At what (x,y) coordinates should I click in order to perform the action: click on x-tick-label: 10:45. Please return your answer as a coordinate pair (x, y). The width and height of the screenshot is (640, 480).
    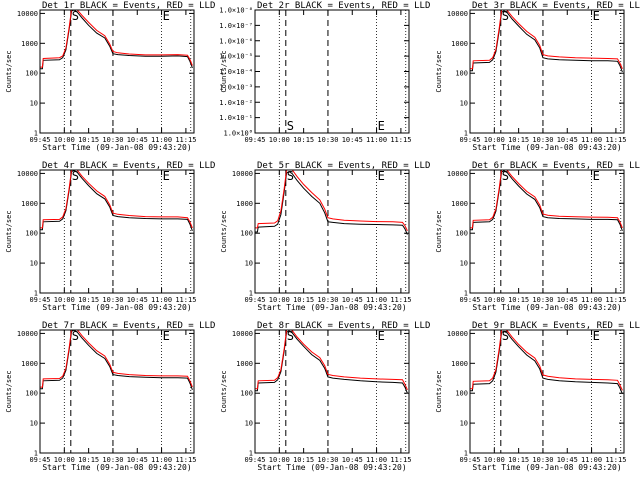
    Looking at the image, I should click on (567, 460).